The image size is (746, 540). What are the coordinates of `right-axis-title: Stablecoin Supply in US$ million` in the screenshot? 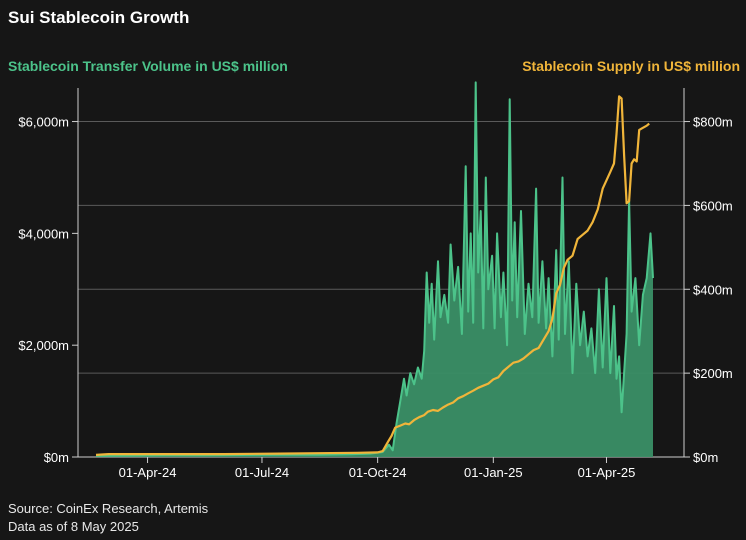 It's located at (631, 66).